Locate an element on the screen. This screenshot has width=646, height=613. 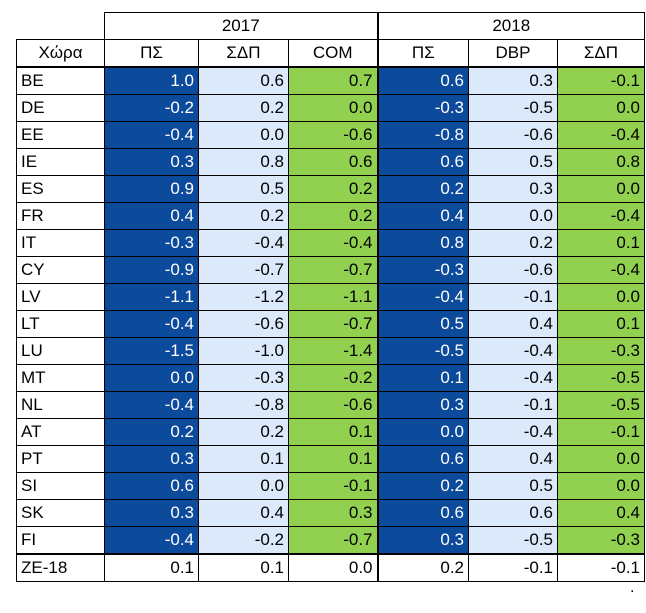
value-cell-2017-com: -1.1 is located at coordinates (333, 297).